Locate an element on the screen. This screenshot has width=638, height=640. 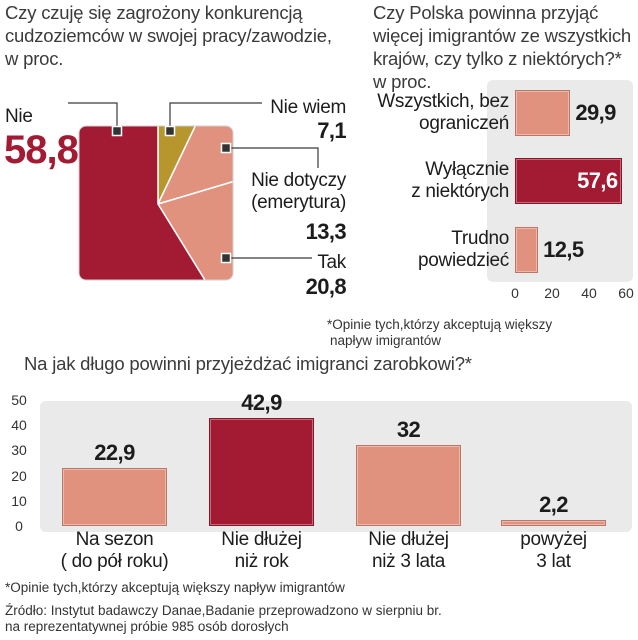
vbar-value-do-3-lat: 32 is located at coordinates (408, 430).